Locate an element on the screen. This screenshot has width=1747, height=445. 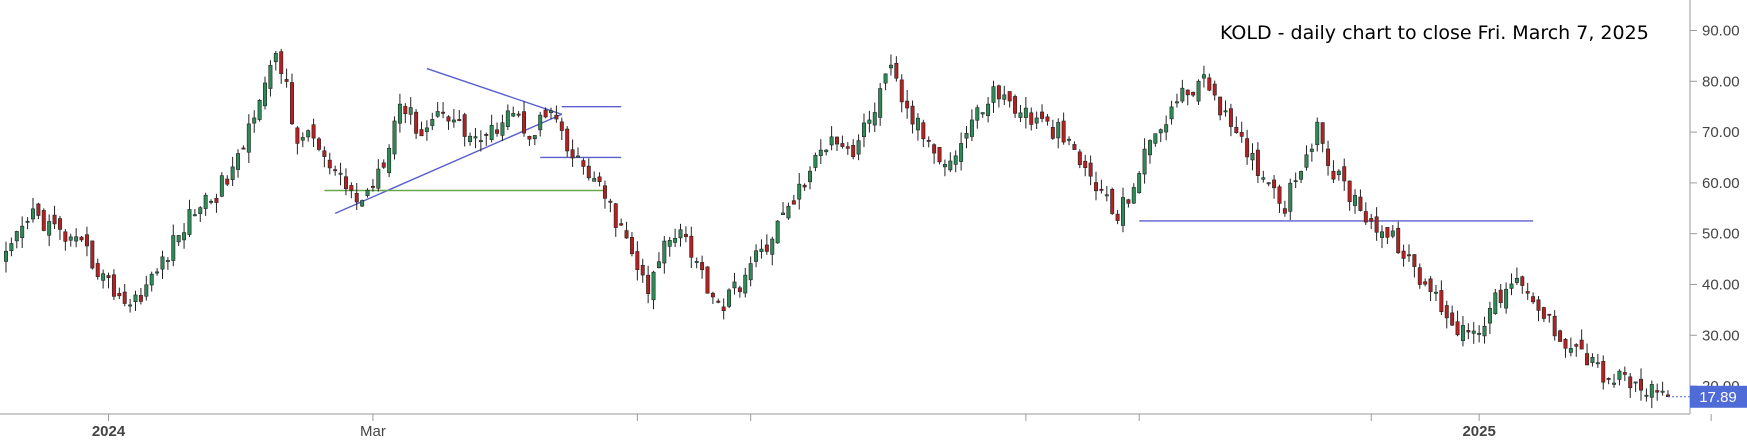
last-price-label: 17.89 is located at coordinates (1718, 397).